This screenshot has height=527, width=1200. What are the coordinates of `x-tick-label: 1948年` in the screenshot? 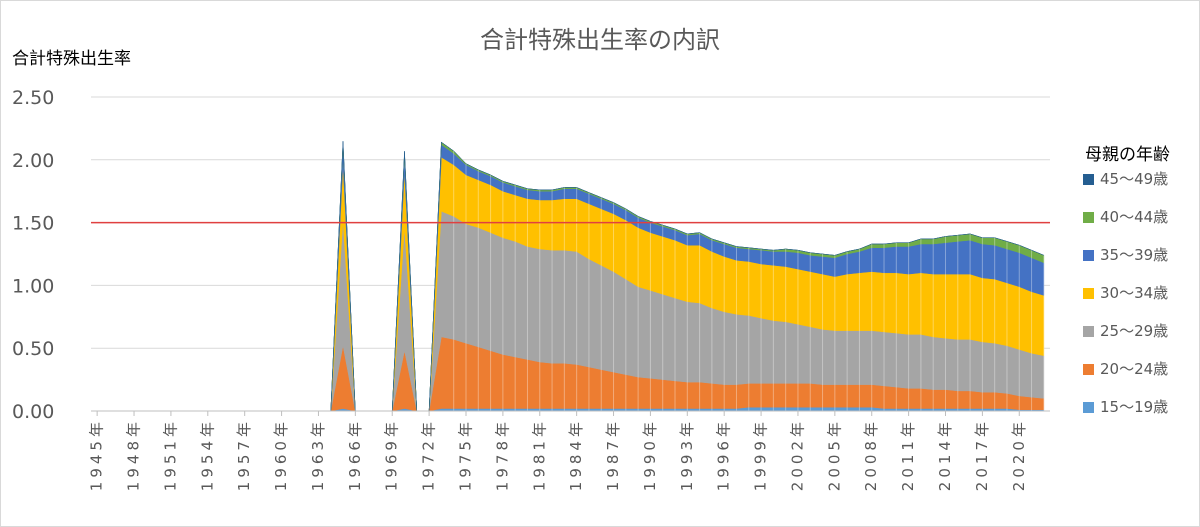 It's located at (134, 454).